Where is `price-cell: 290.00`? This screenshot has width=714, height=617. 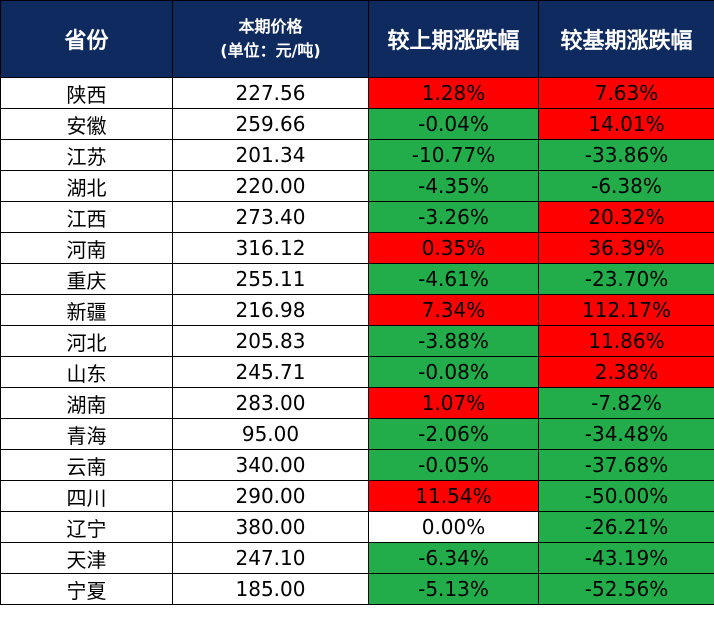 price-cell: 290.00 is located at coordinates (270, 496).